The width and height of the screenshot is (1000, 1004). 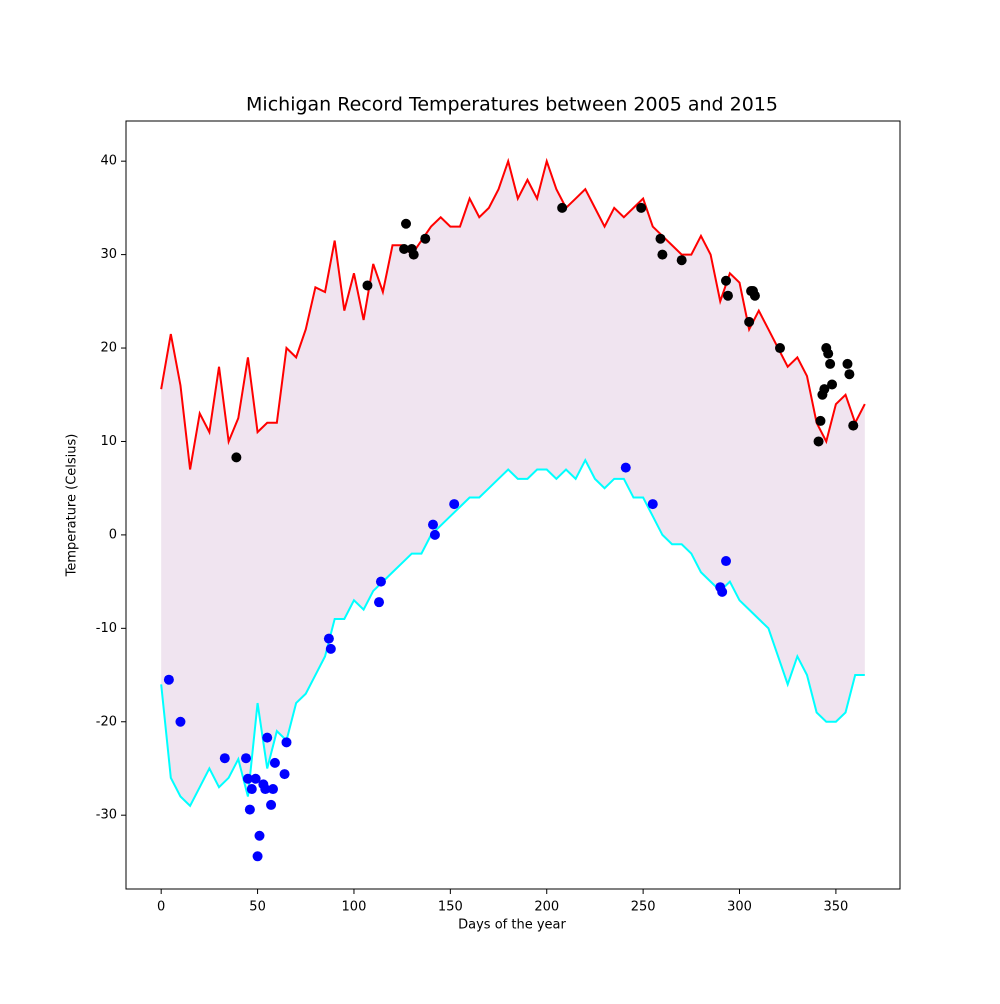 What do you see at coordinates (354, 907) in the screenshot?
I see `x-tick-label: 100` at bounding box center [354, 907].